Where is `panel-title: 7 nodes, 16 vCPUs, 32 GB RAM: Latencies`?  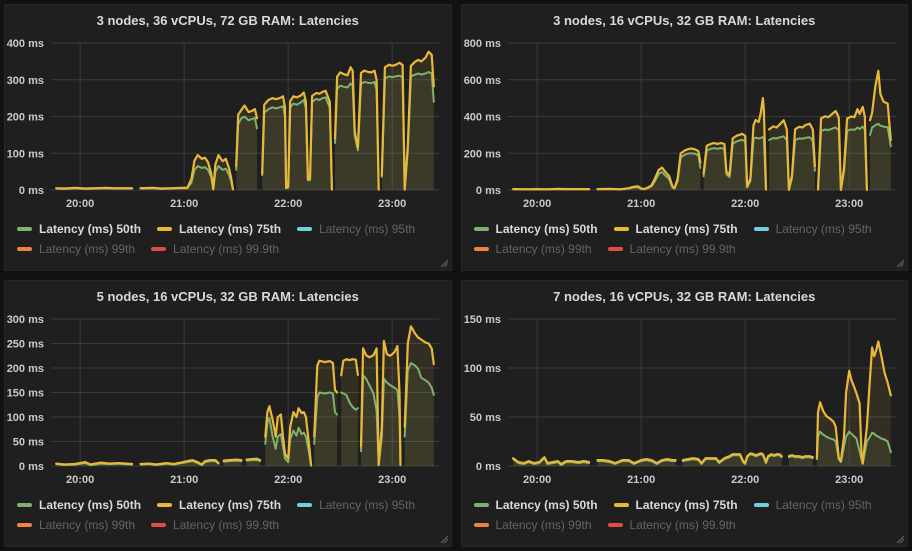 panel-title: 7 nodes, 16 vCPUs, 32 GB RAM: Latencies is located at coordinates (684, 296).